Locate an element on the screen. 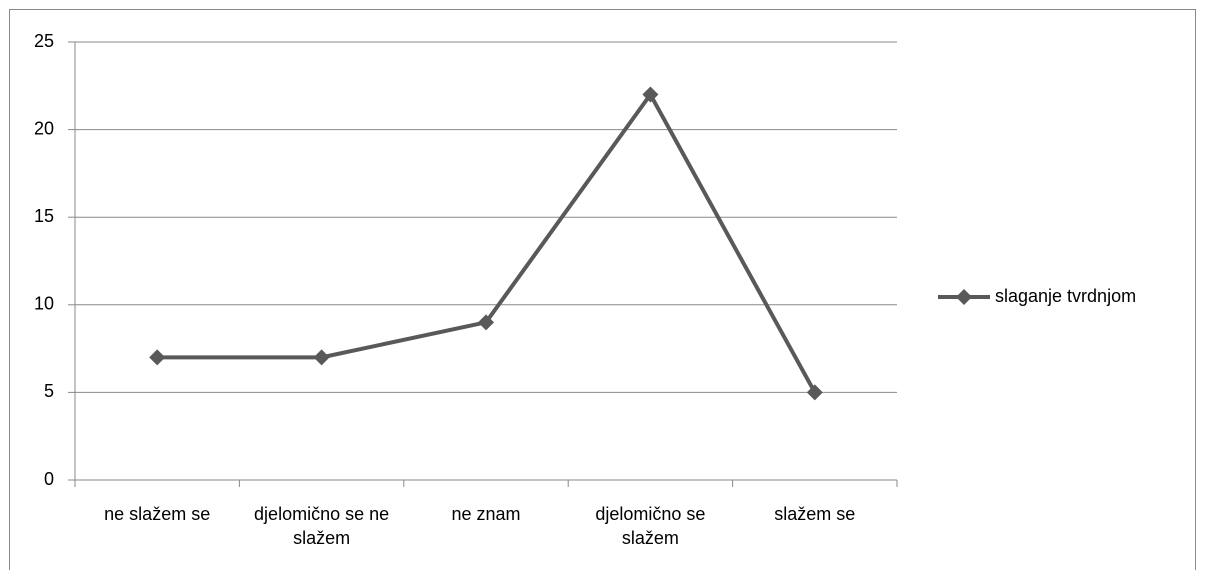  x-tick-label: ne znam is located at coordinates (486, 514).